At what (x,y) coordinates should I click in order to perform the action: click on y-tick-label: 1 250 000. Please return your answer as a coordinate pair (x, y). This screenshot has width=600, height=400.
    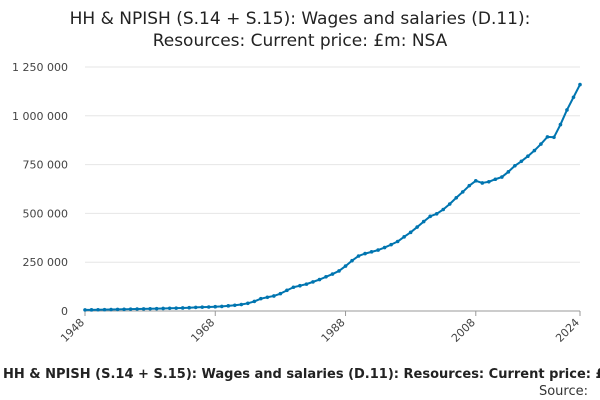
    Looking at the image, I should click on (40, 67).